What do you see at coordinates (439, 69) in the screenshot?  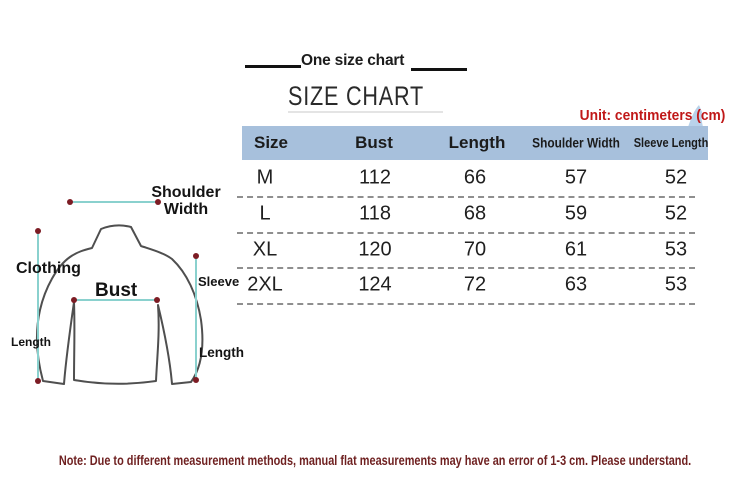 I see `tagline-rule-right` at bounding box center [439, 69].